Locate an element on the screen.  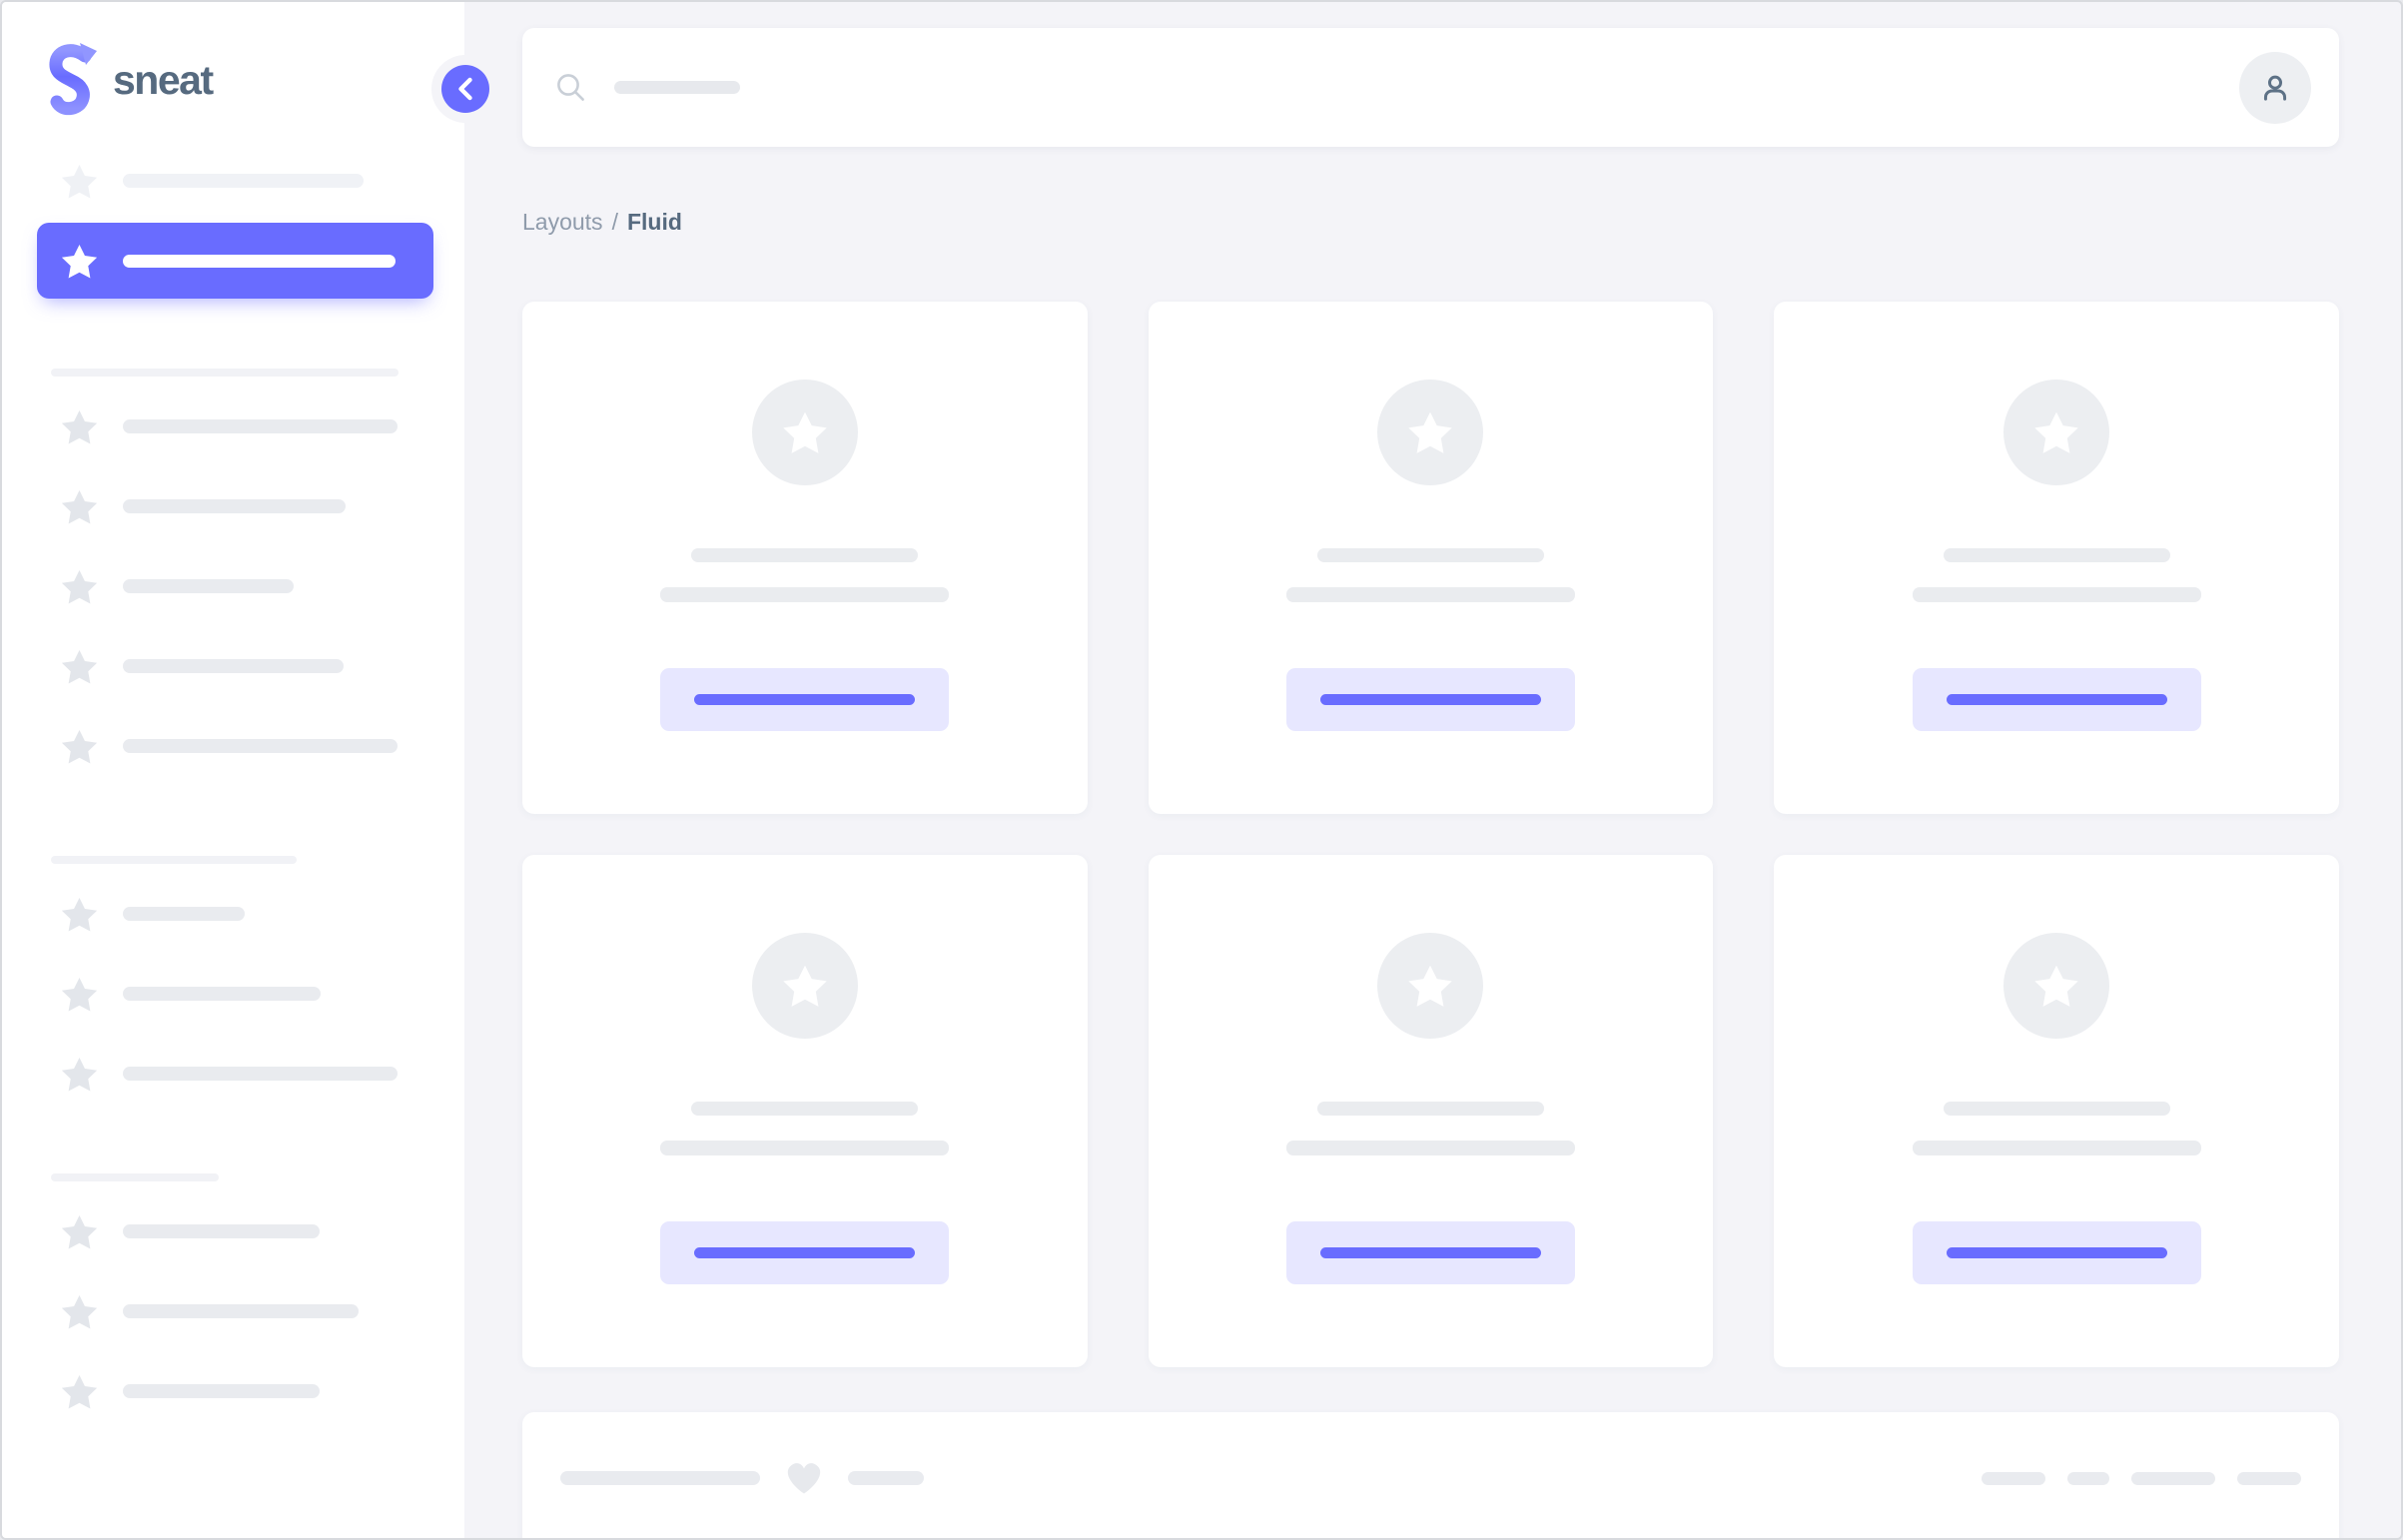
footer-row is located at coordinates (1431, 1478).